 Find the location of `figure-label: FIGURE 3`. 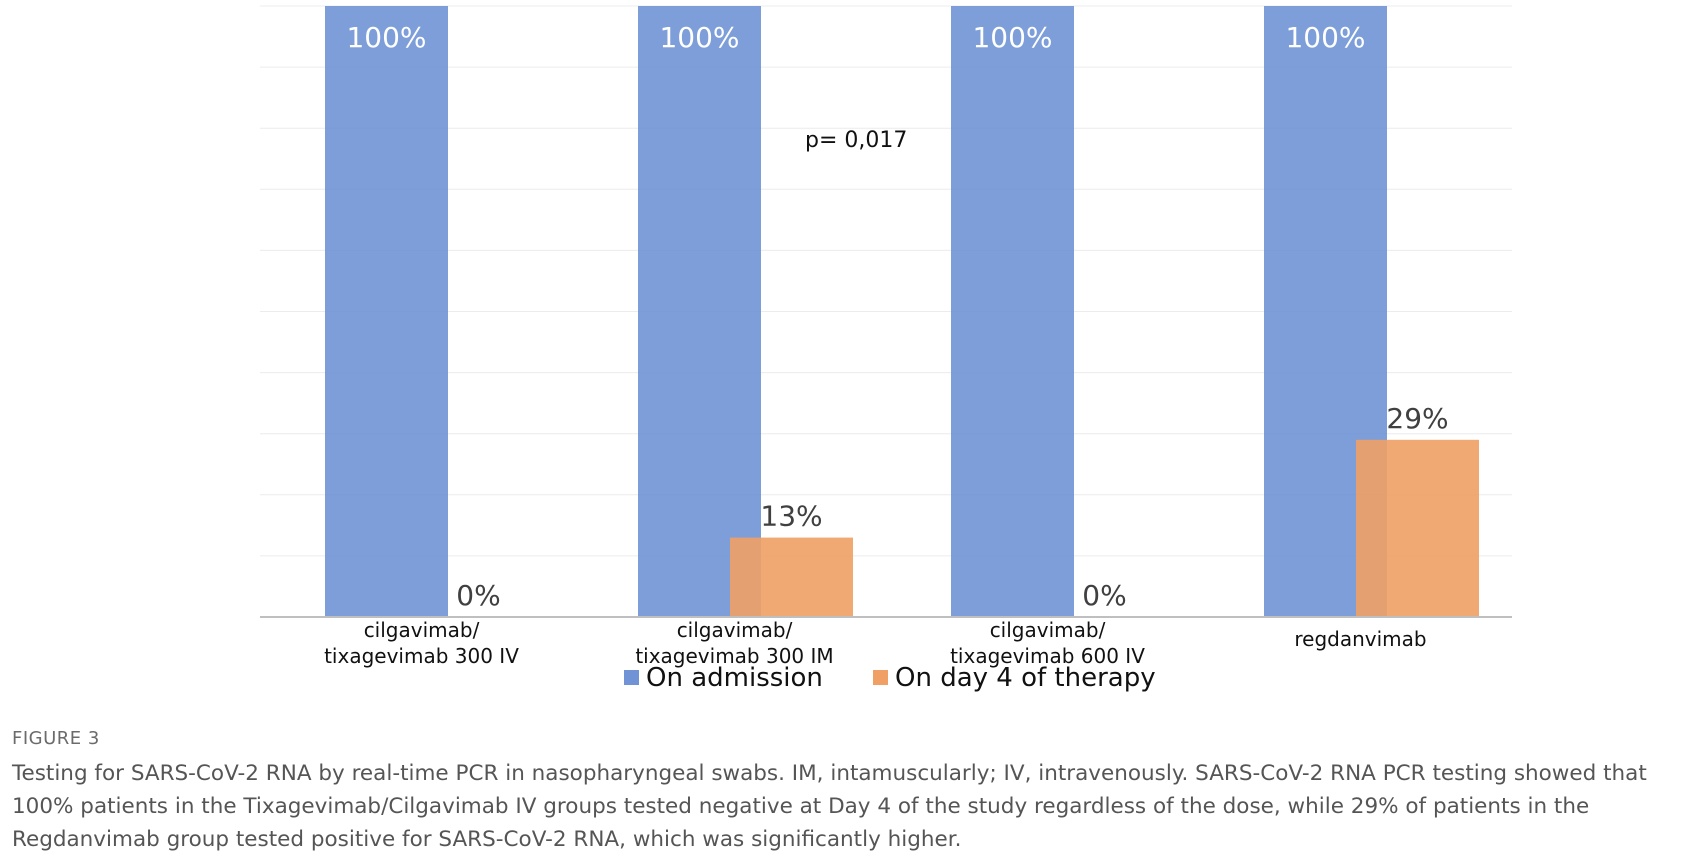

figure-label: FIGURE 3 is located at coordinates (56, 738).